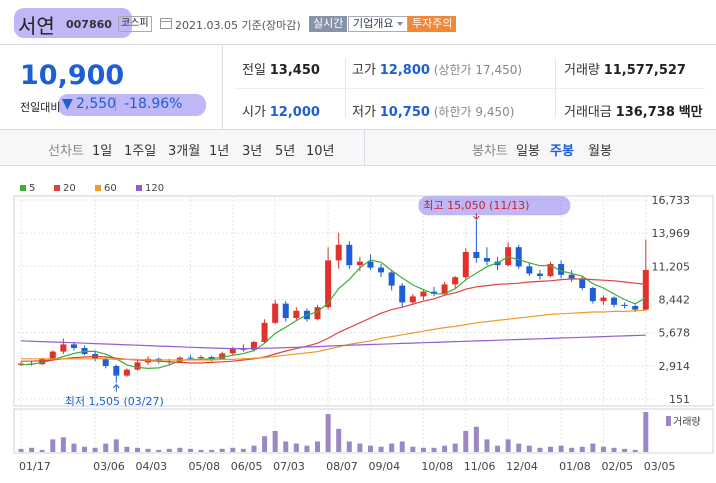  I want to click on y-tick-label: 8,442, so click(675, 300).